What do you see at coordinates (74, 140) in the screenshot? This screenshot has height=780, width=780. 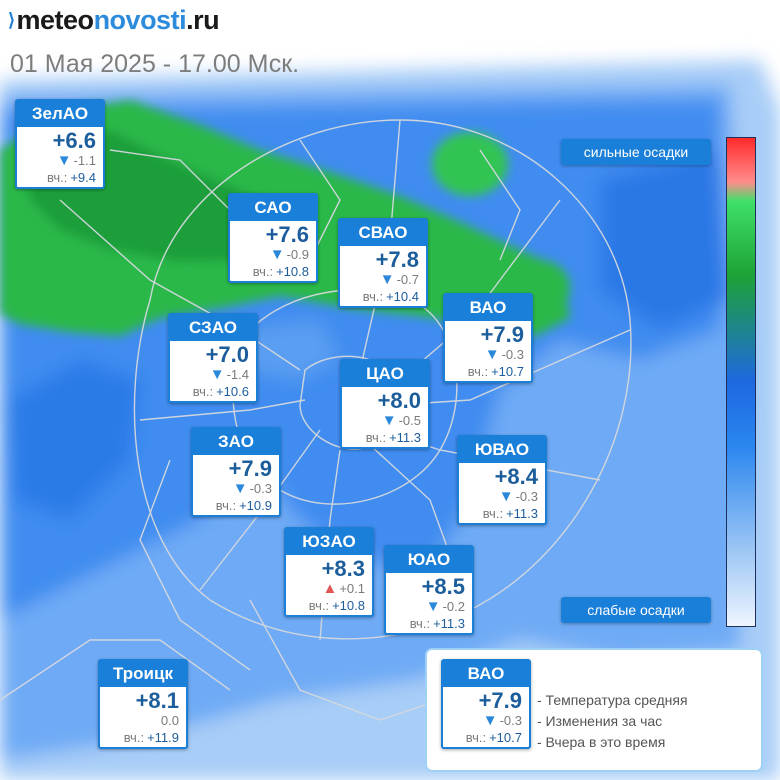 I see `average-temperature: +6.6` at bounding box center [74, 140].